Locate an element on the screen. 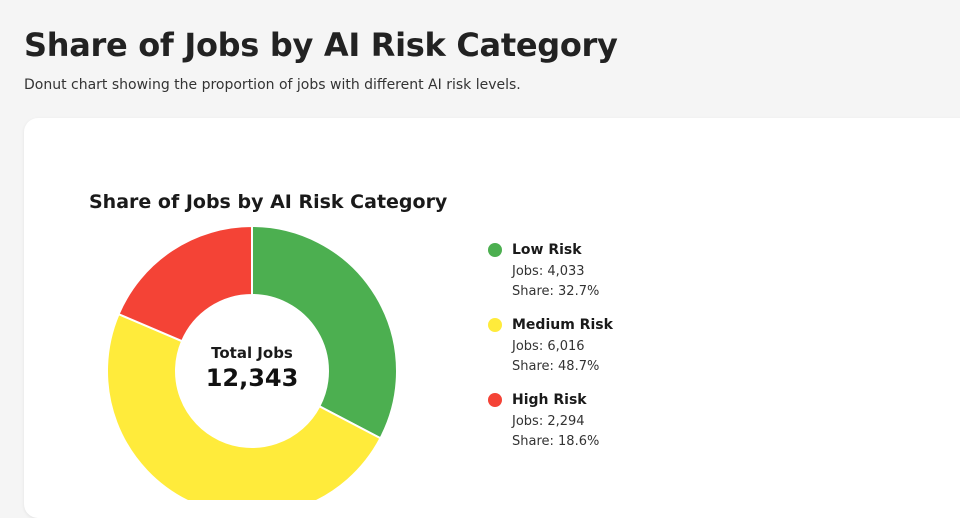 The image size is (960, 518). chart-title: Share of Jobs by AI Risk Category is located at coordinates (268, 202).